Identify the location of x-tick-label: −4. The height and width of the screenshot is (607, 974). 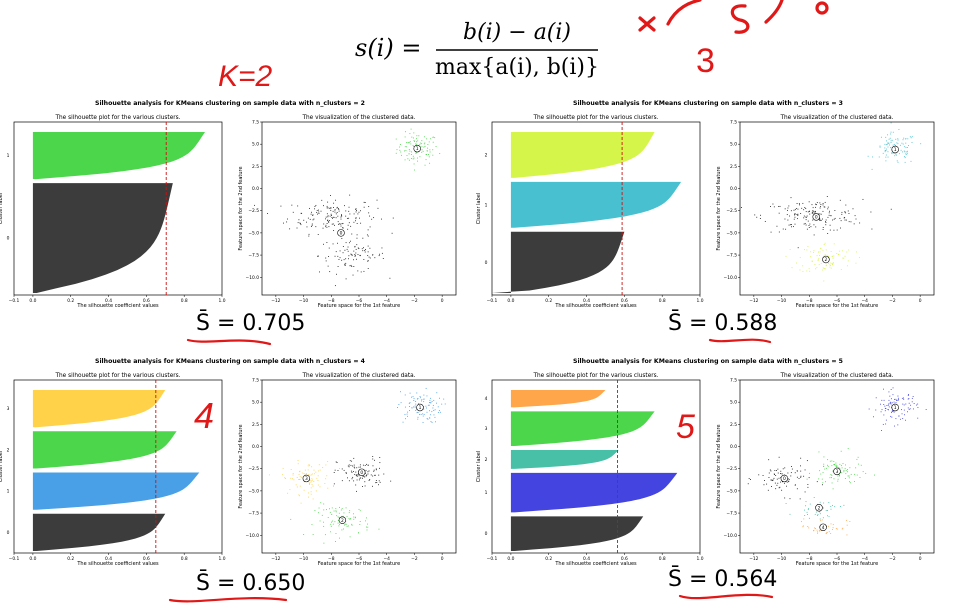
(864, 301).